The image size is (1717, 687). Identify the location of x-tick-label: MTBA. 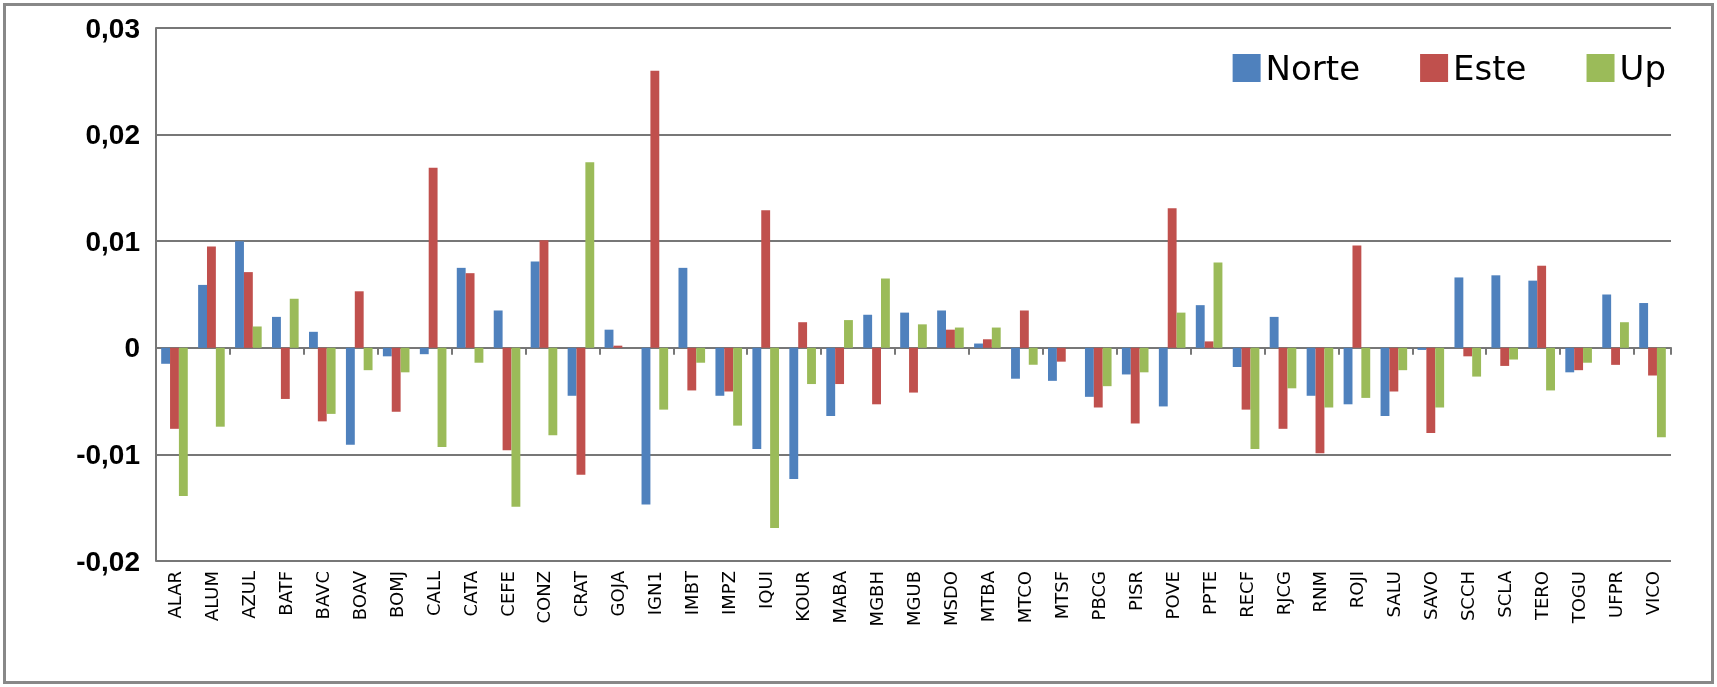
(987, 596).